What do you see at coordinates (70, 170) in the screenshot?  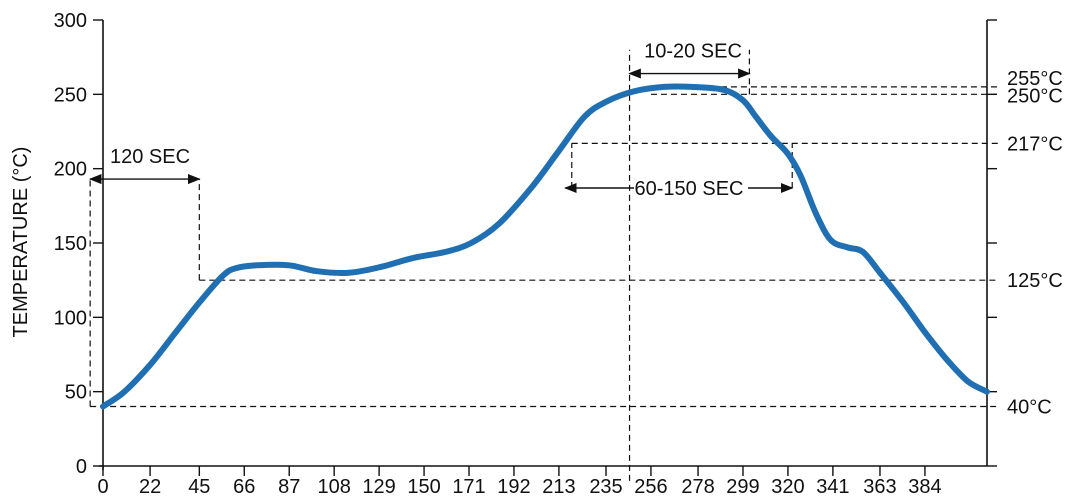 I see `y-tick-label: 200` at bounding box center [70, 170].